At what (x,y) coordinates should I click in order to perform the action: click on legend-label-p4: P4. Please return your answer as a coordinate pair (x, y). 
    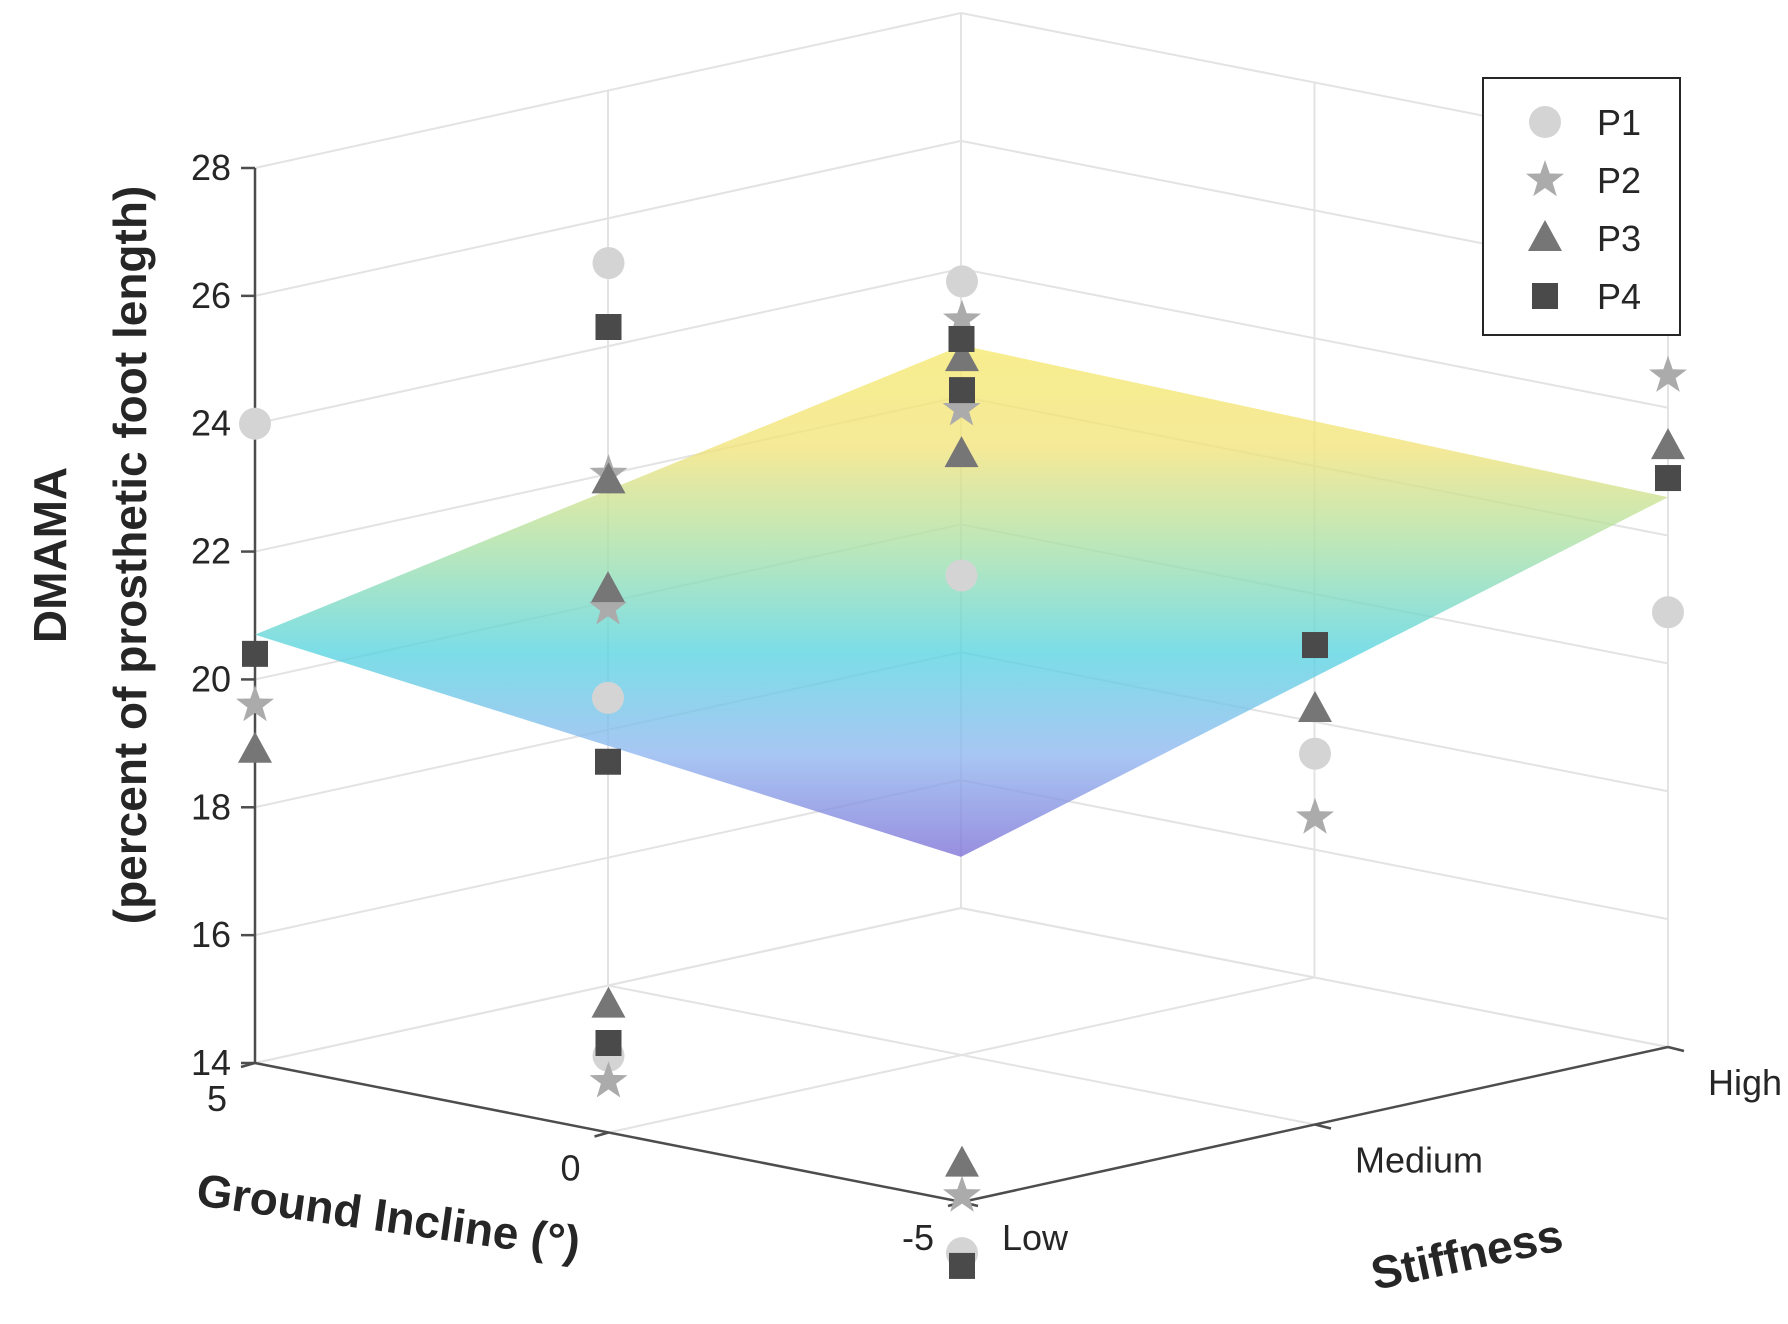
    Looking at the image, I should click on (1619, 296).